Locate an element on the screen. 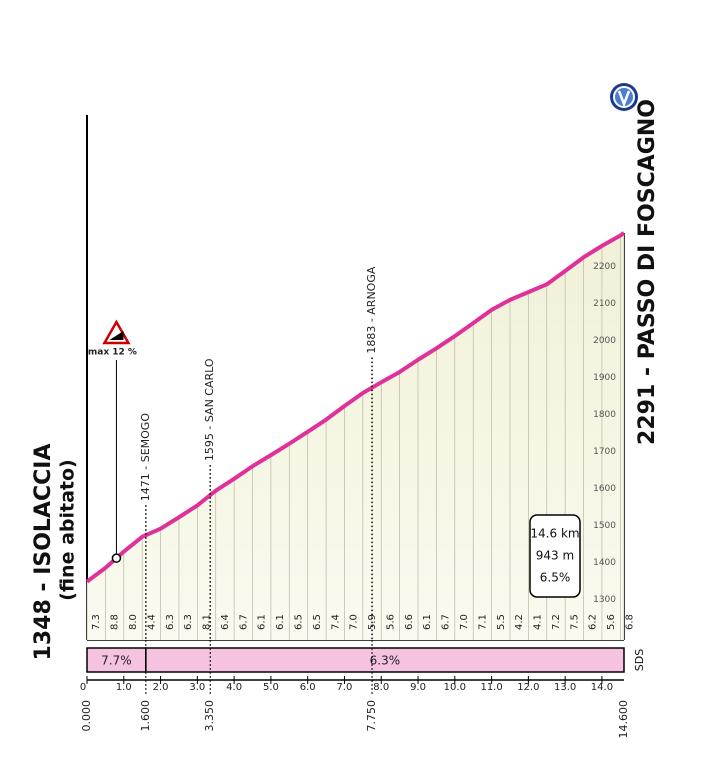  section-label: 6.3% is located at coordinates (385, 661).